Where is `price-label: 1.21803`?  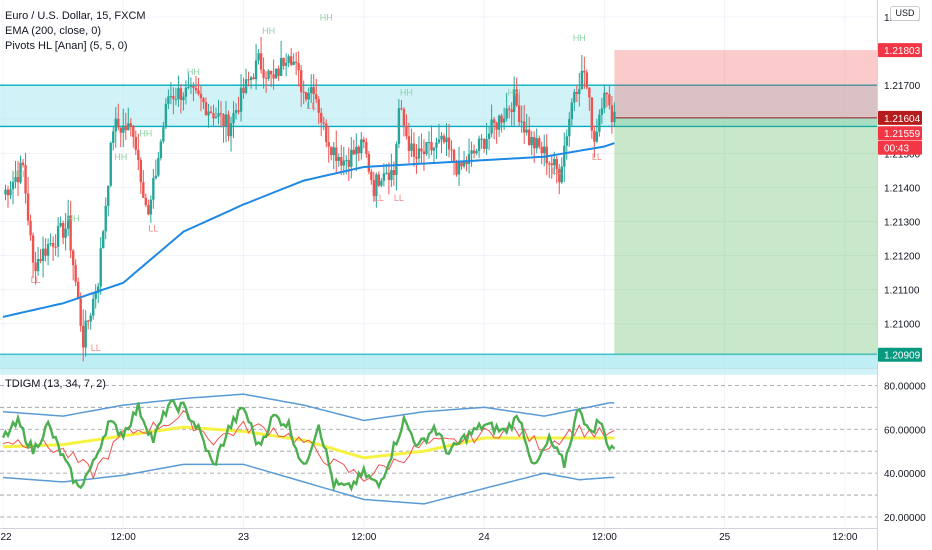 price-label: 1.21803 is located at coordinates (902, 51).